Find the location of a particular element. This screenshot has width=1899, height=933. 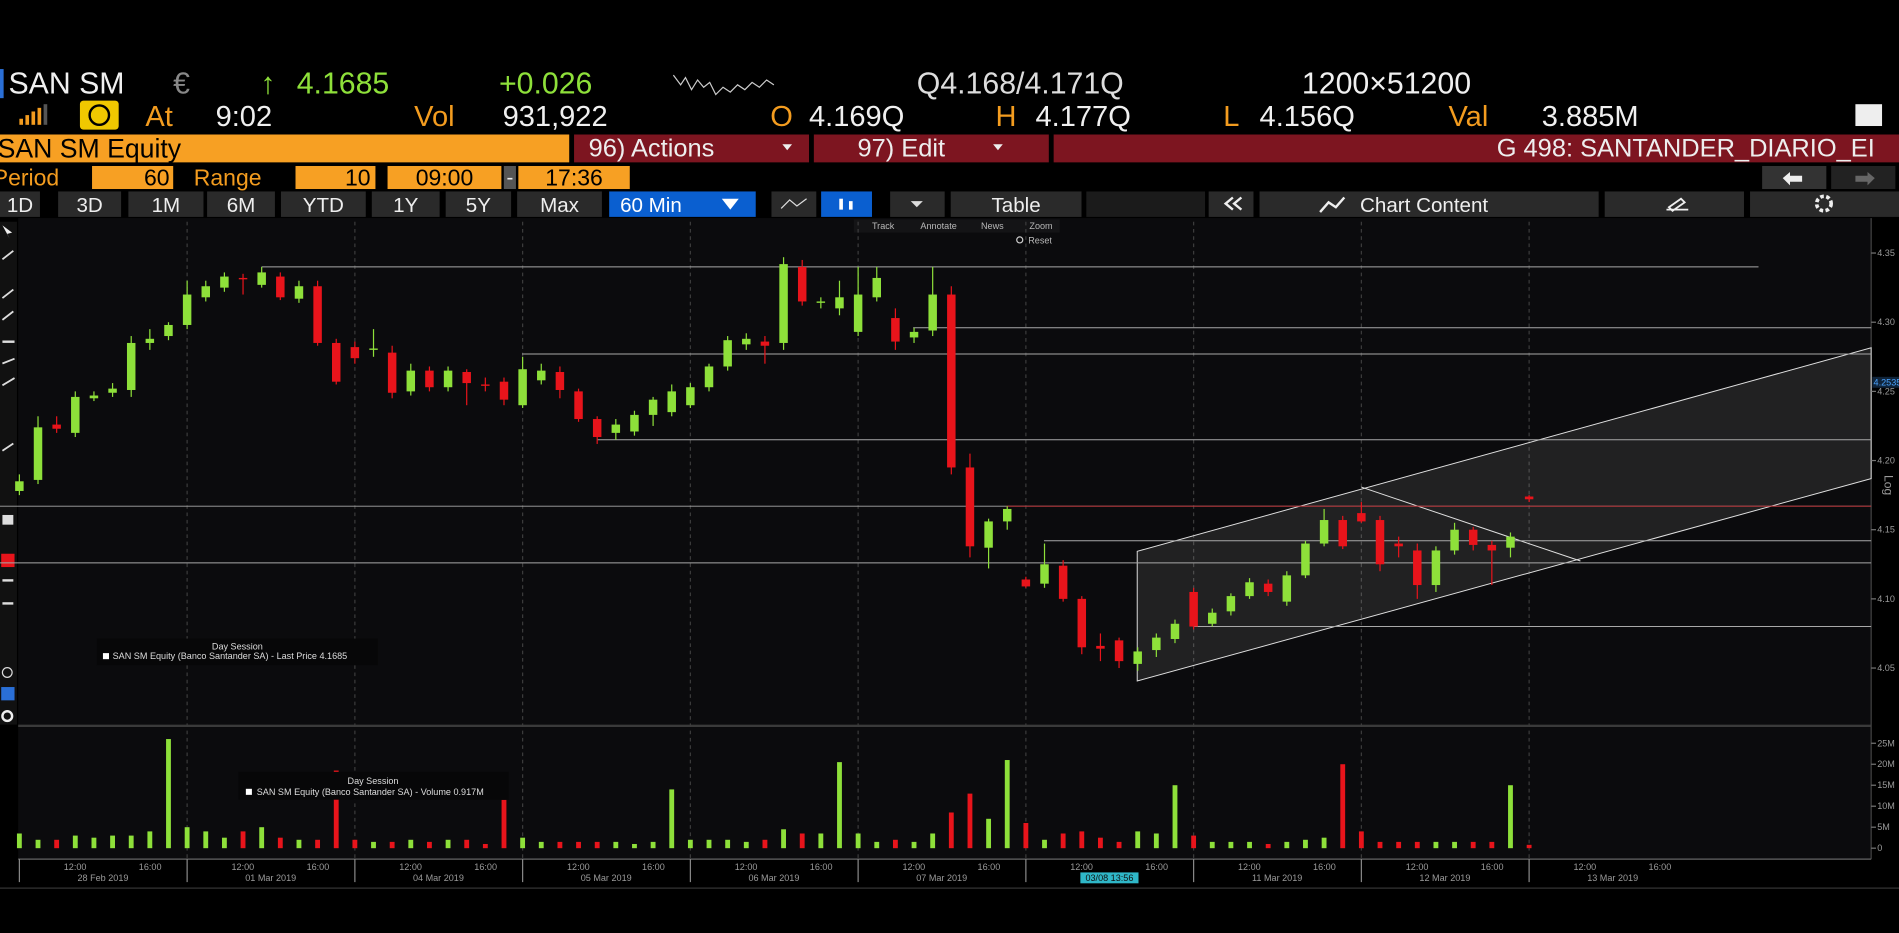

candle-button is located at coordinates (846, 204).